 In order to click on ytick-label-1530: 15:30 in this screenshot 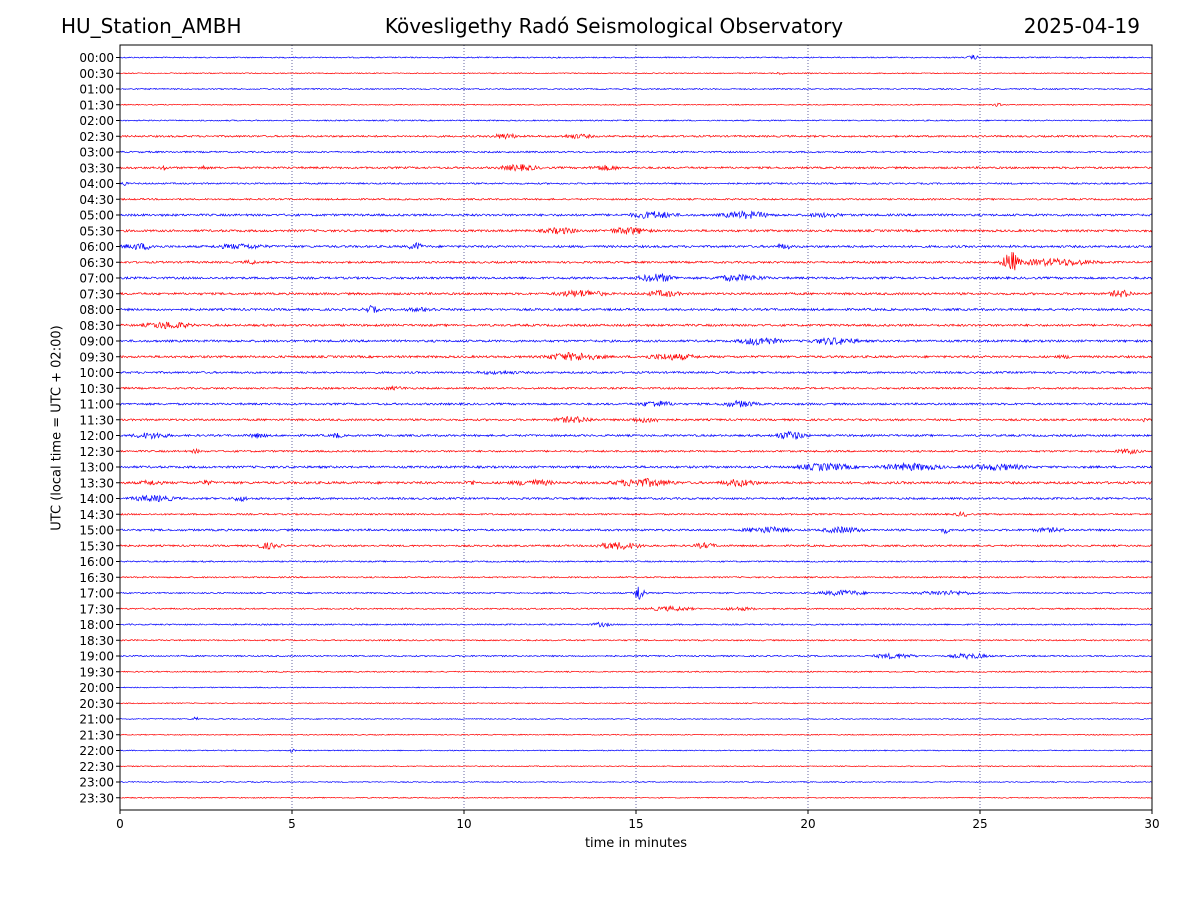, I will do `click(96, 546)`.